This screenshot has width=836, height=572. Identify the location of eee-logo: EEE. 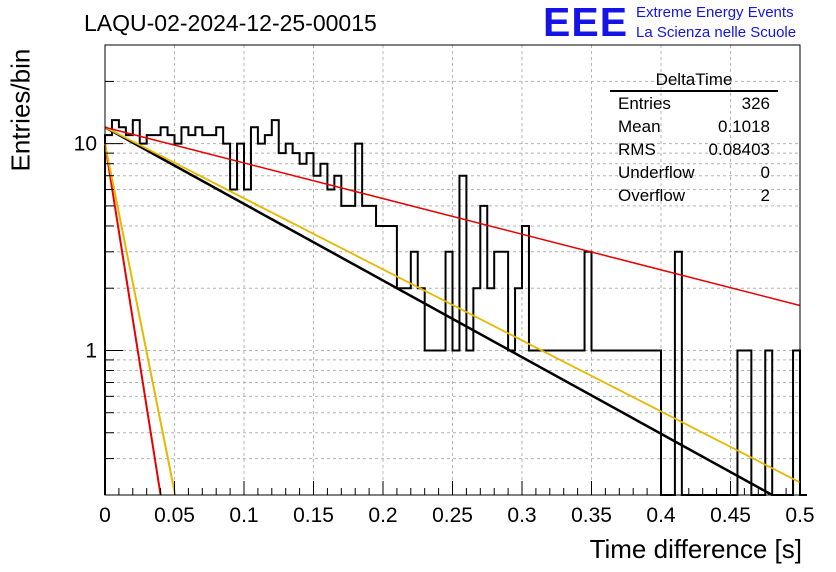
(586, 22).